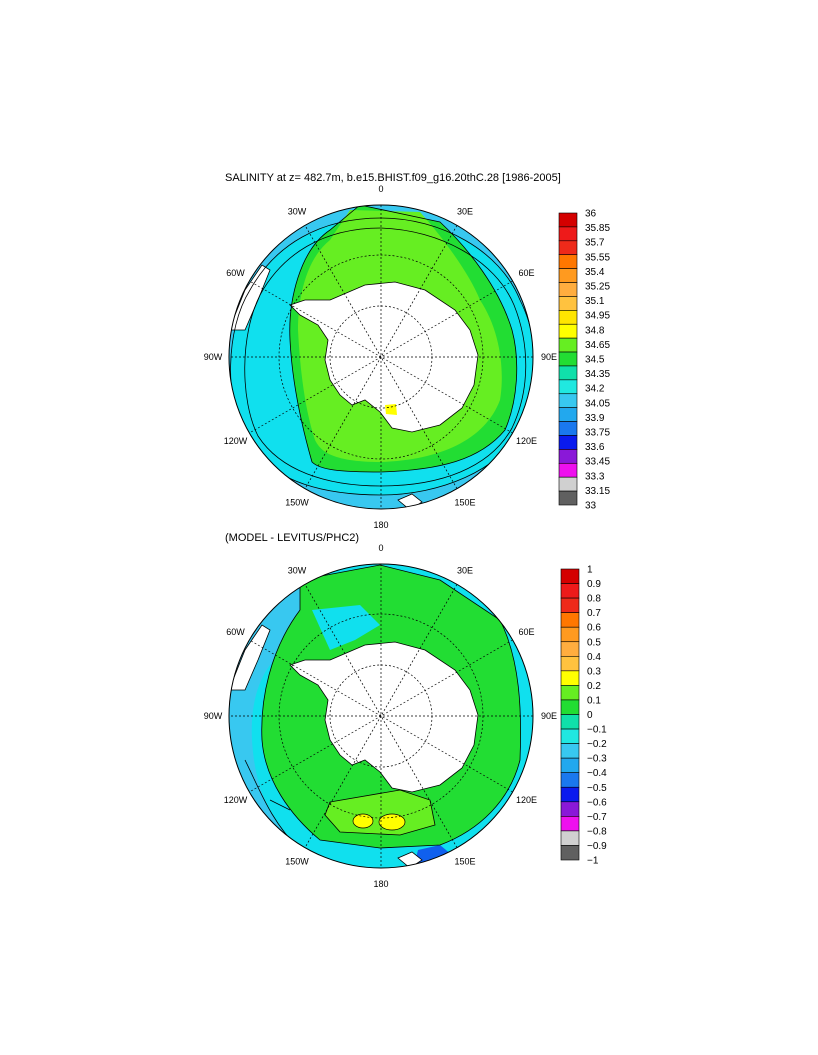  I want to click on map-boundary, so click(381, 357).